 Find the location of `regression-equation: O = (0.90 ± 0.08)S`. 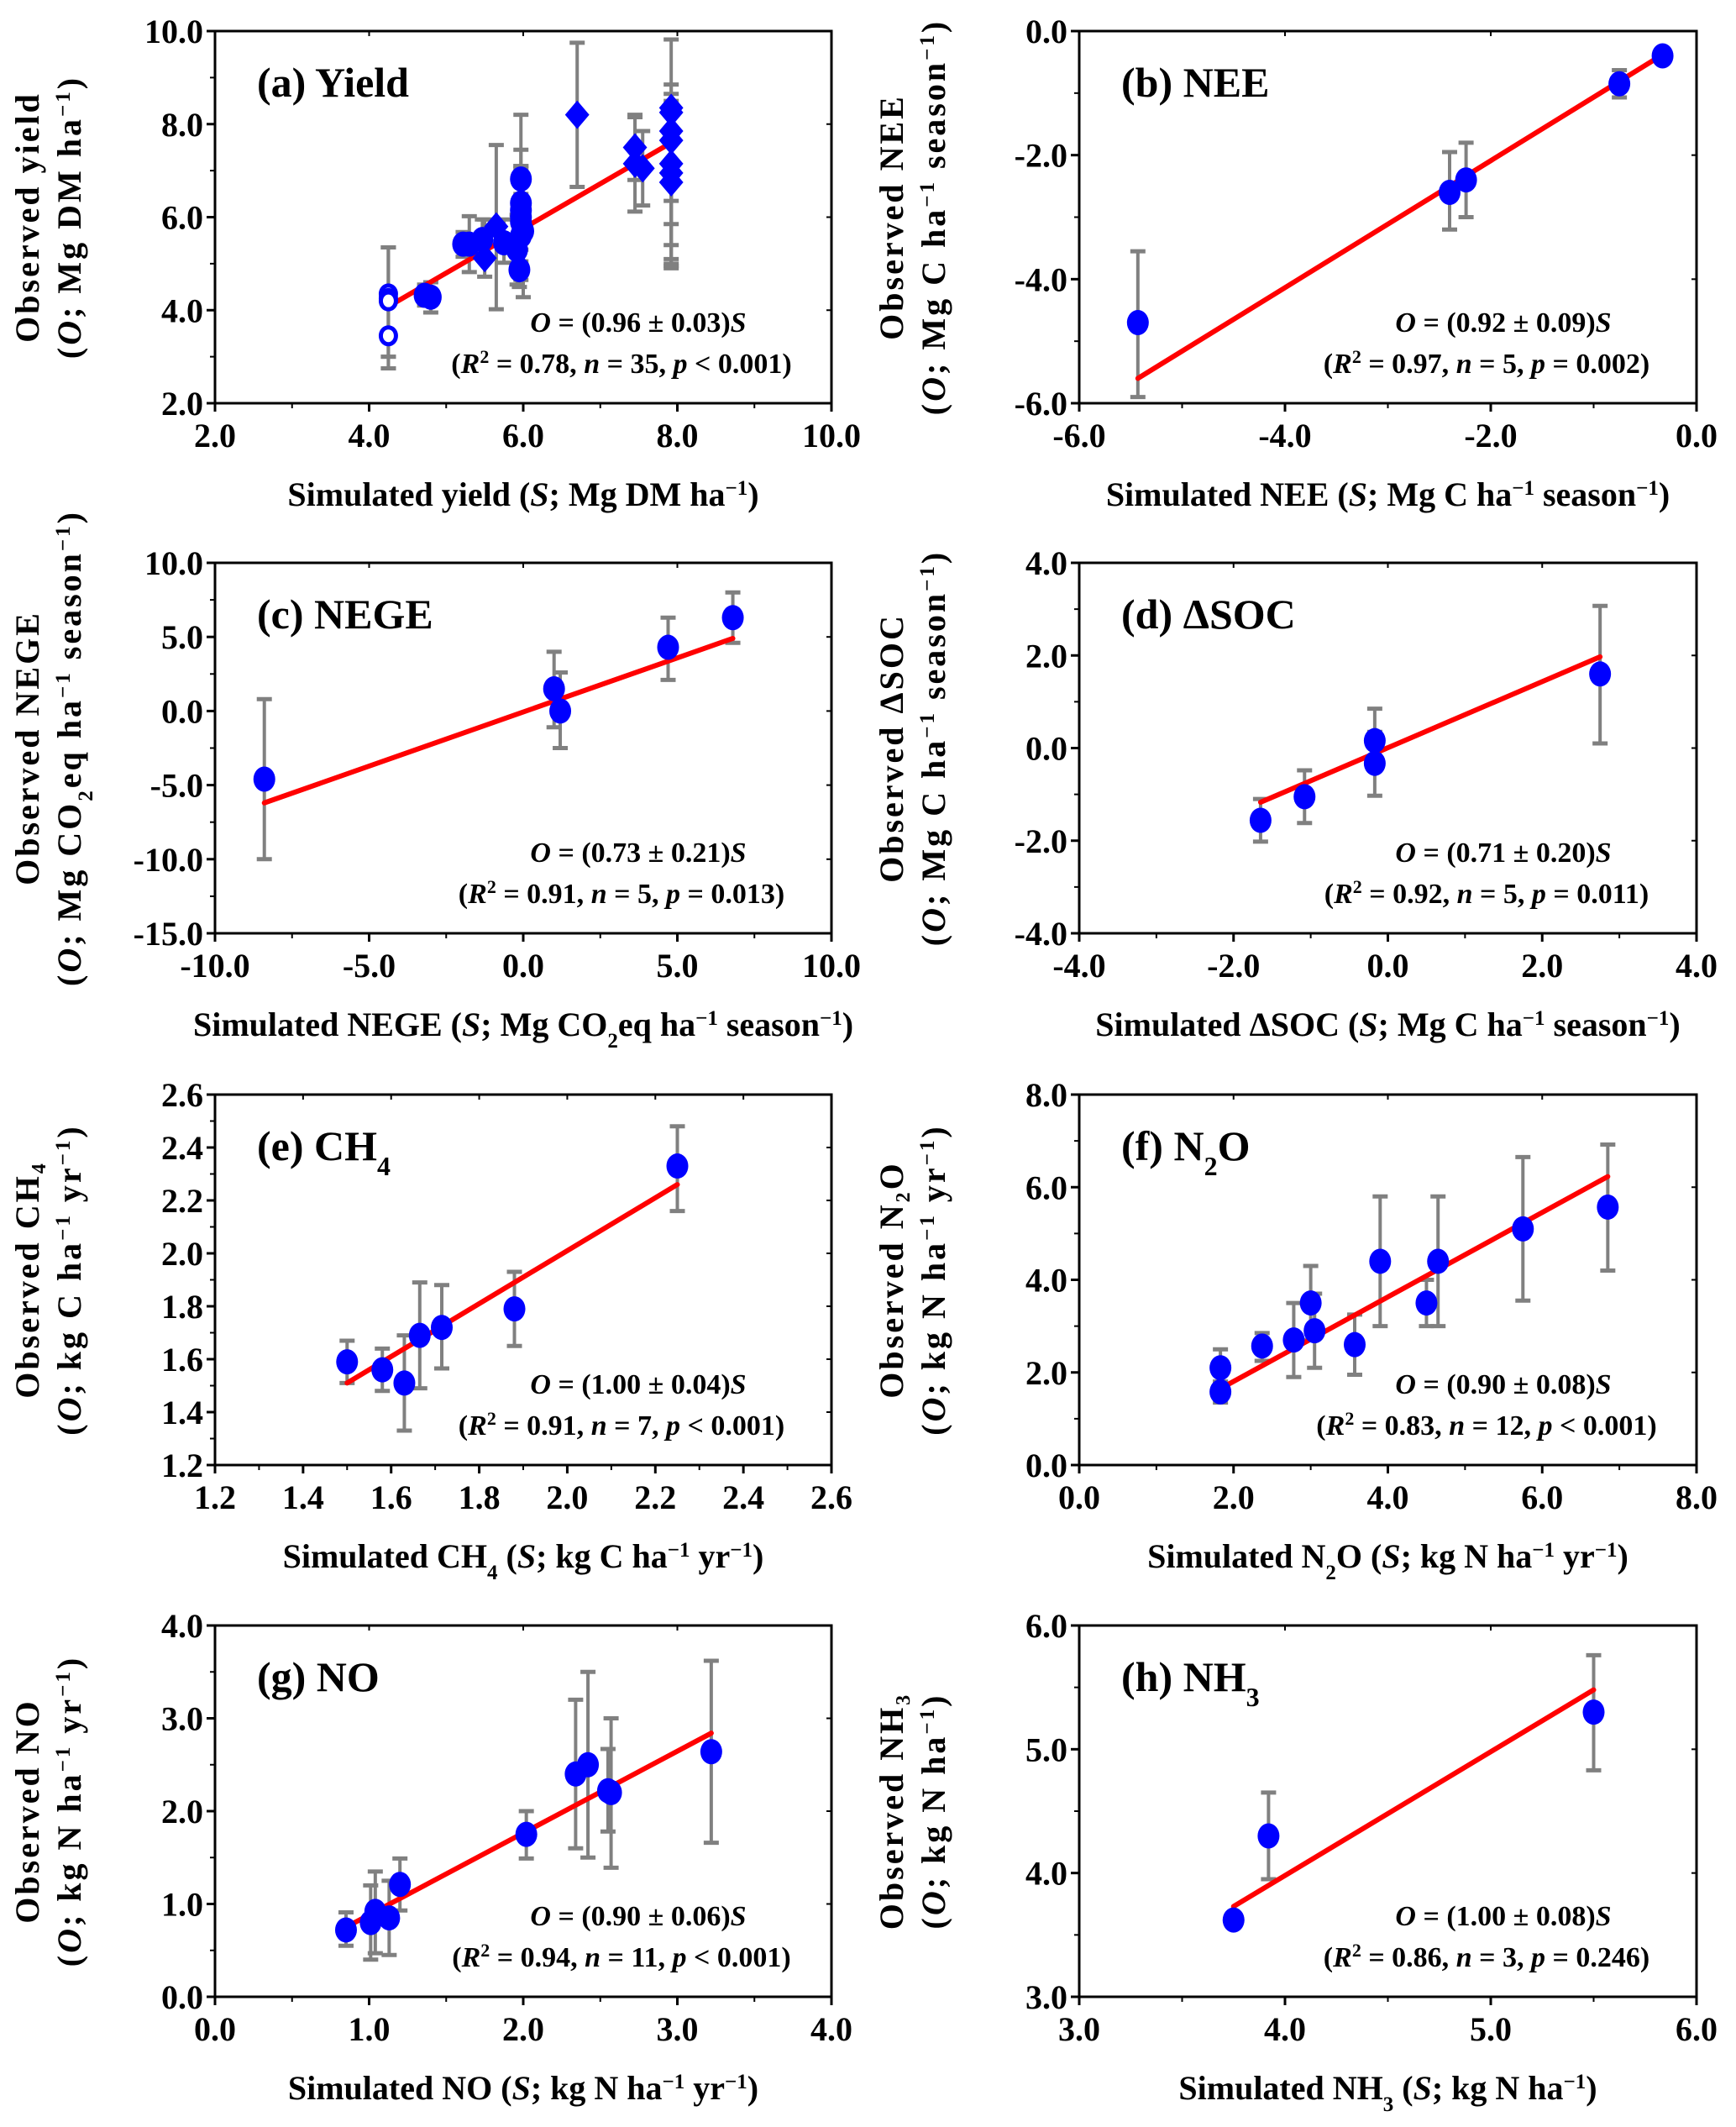

regression-equation: O = (0.90 ± 0.08)S is located at coordinates (1503, 1384).